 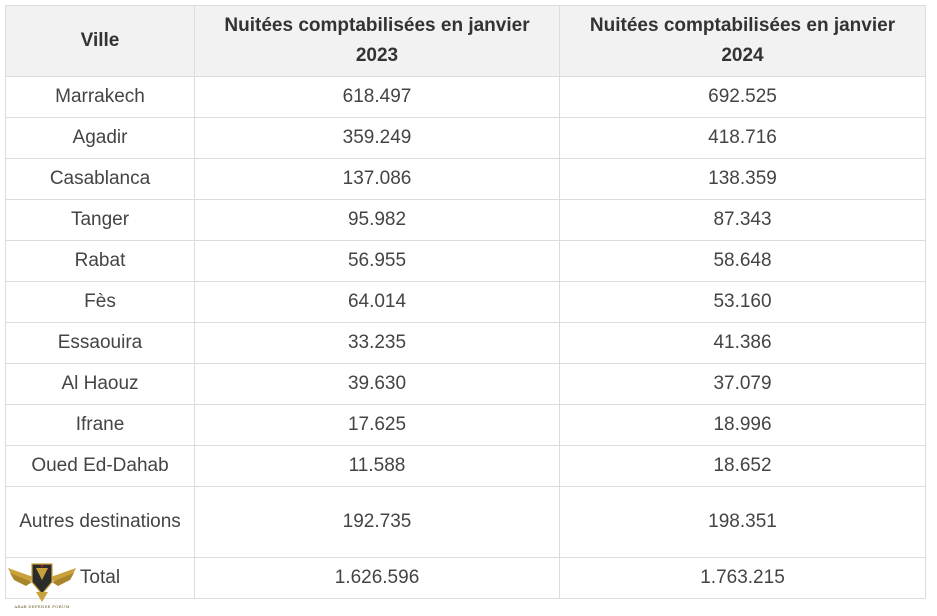 I want to click on table-row: Al Haouz 39.630 37.079, so click(x=465, y=384).